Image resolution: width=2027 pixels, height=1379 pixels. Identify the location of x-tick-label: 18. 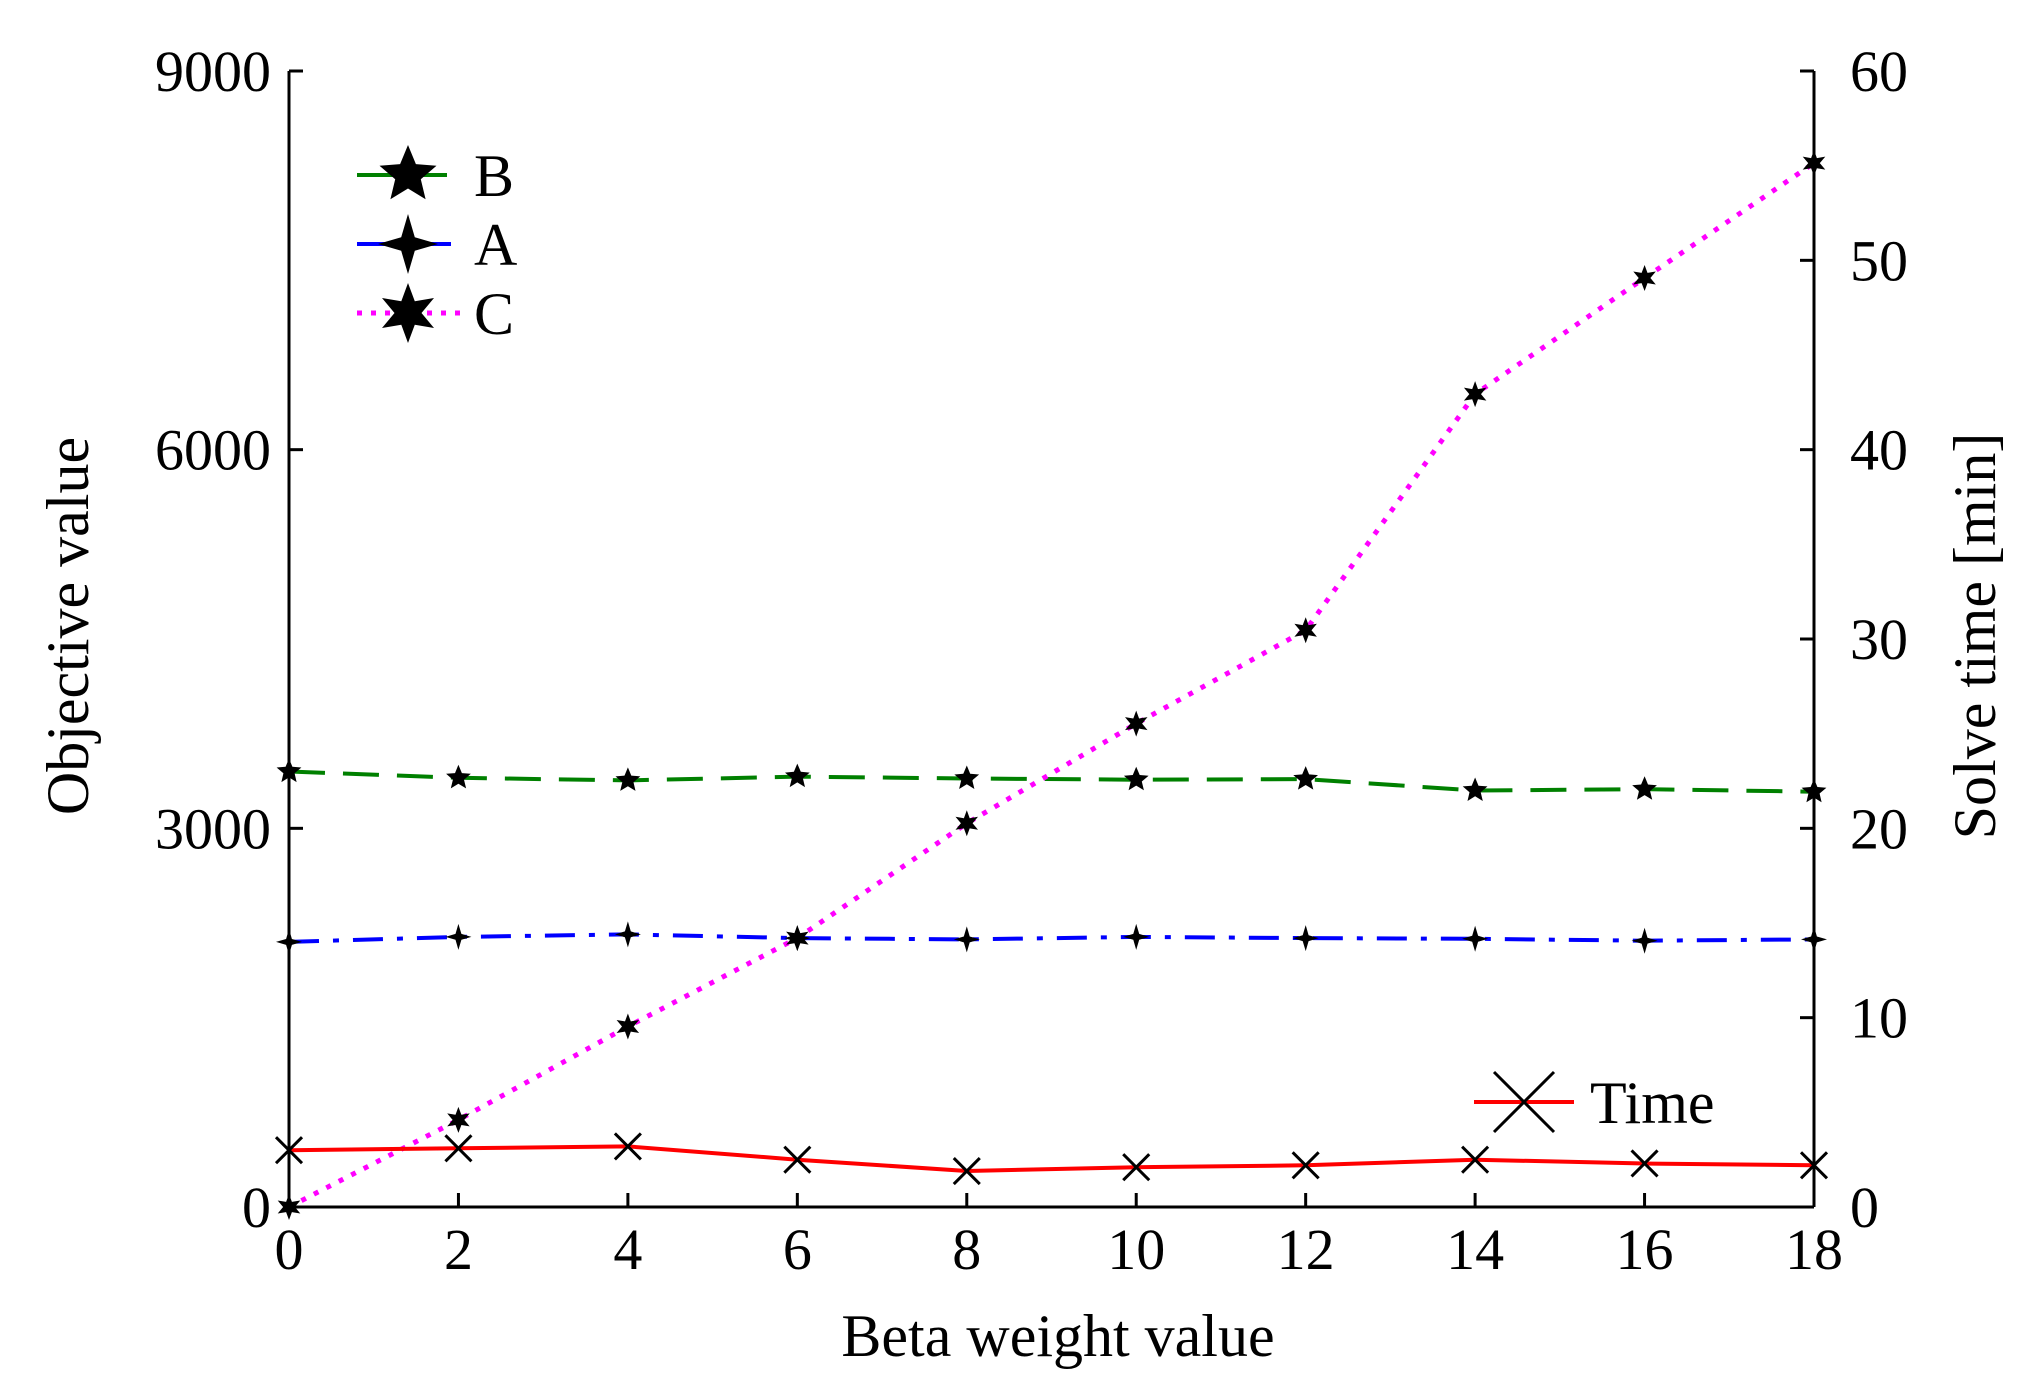
(1814, 1249).